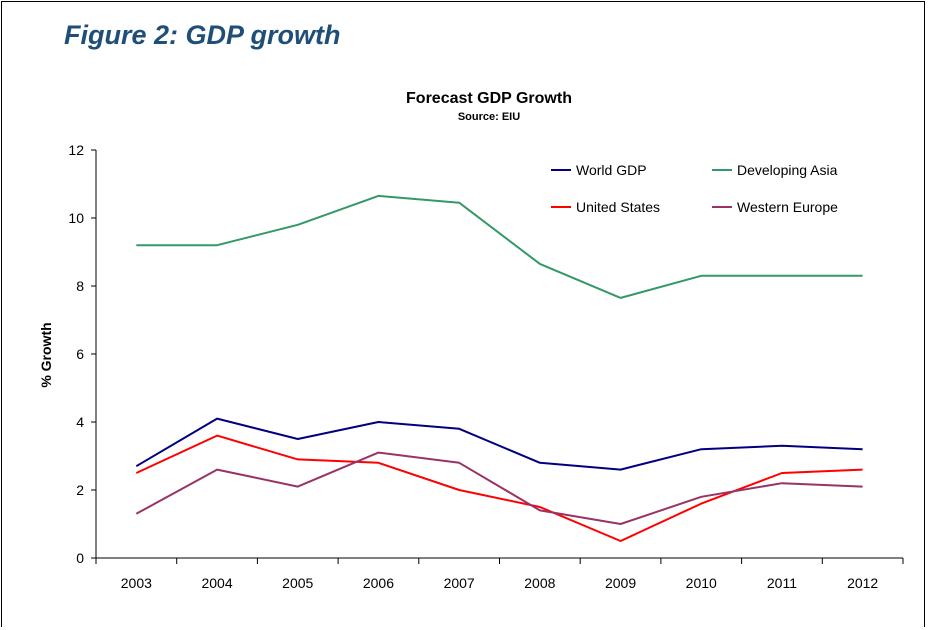  I want to click on y-tick-label: 10, so click(76, 218).